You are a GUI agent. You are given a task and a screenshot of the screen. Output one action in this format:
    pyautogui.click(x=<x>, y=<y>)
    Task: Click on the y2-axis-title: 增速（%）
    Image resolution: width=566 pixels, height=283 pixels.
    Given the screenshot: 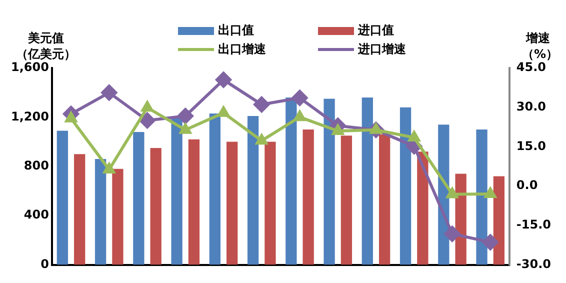 What is the action you would take?
    pyautogui.click(x=540, y=46)
    